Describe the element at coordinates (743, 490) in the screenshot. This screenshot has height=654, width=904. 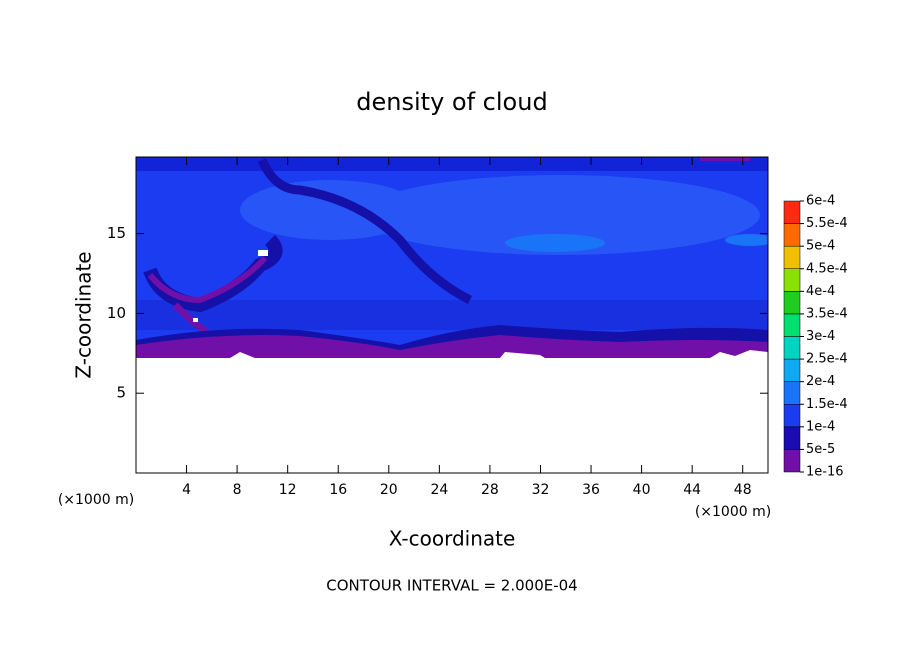
I see `x-tick-label: 48` at that location.